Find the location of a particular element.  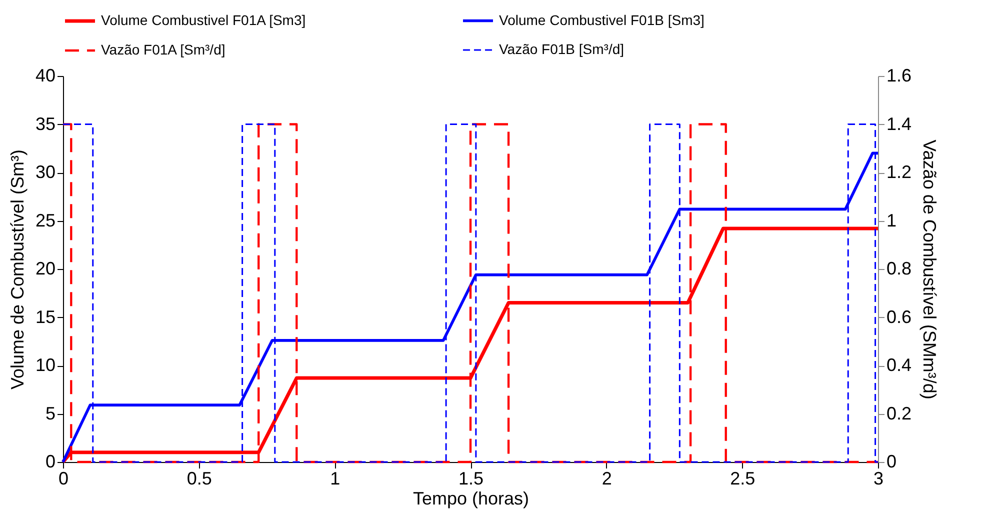

x-axis-title: Tempo (horas) is located at coordinates (471, 498).